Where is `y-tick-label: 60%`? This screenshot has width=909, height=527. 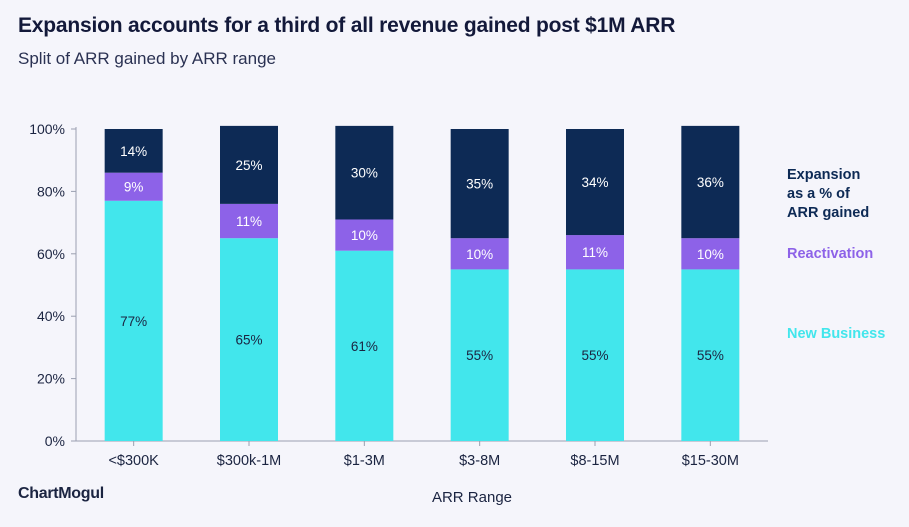 y-tick-label: 60% is located at coordinates (51, 254).